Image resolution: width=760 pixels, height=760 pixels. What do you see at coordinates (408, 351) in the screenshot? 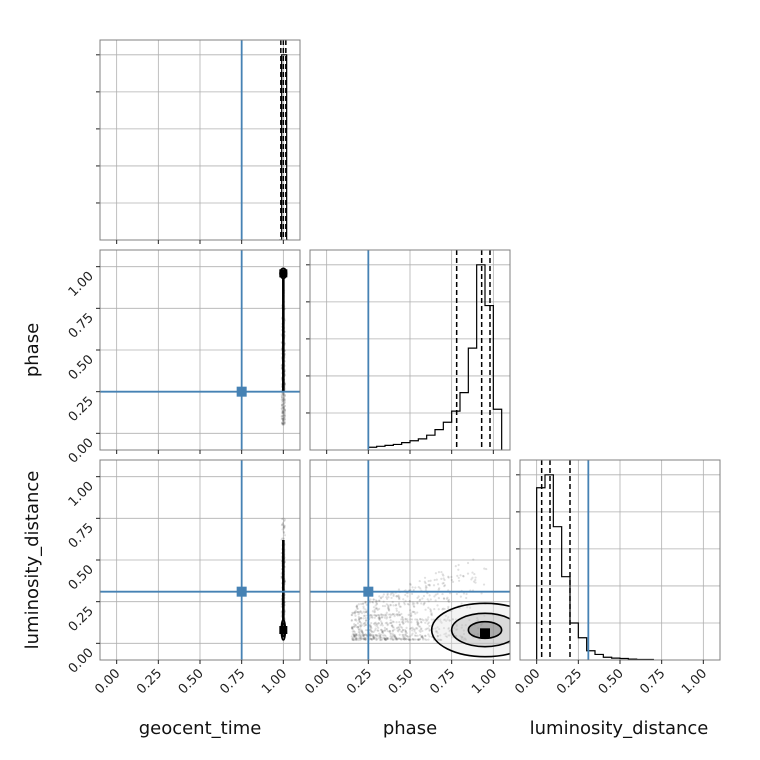
I see `hist-panel-phase` at bounding box center [408, 351].